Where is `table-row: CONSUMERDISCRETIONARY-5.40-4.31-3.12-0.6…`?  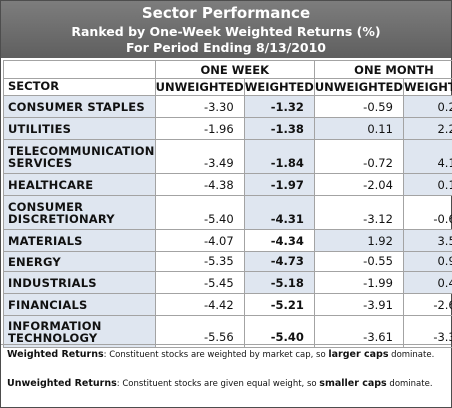 table-row: CONSUMERDISCRETIONARY-5.40-4.31-3.12-0.6… is located at coordinates (227, 212).